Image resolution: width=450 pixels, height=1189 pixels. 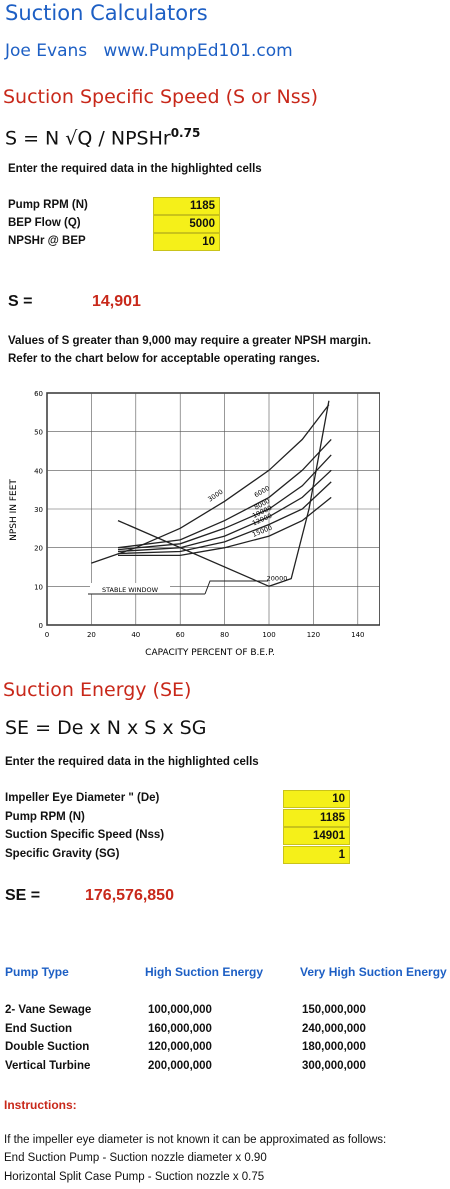 What do you see at coordinates (116, 301) in the screenshot?
I see `result: 14,901` at bounding box center [116, 301].